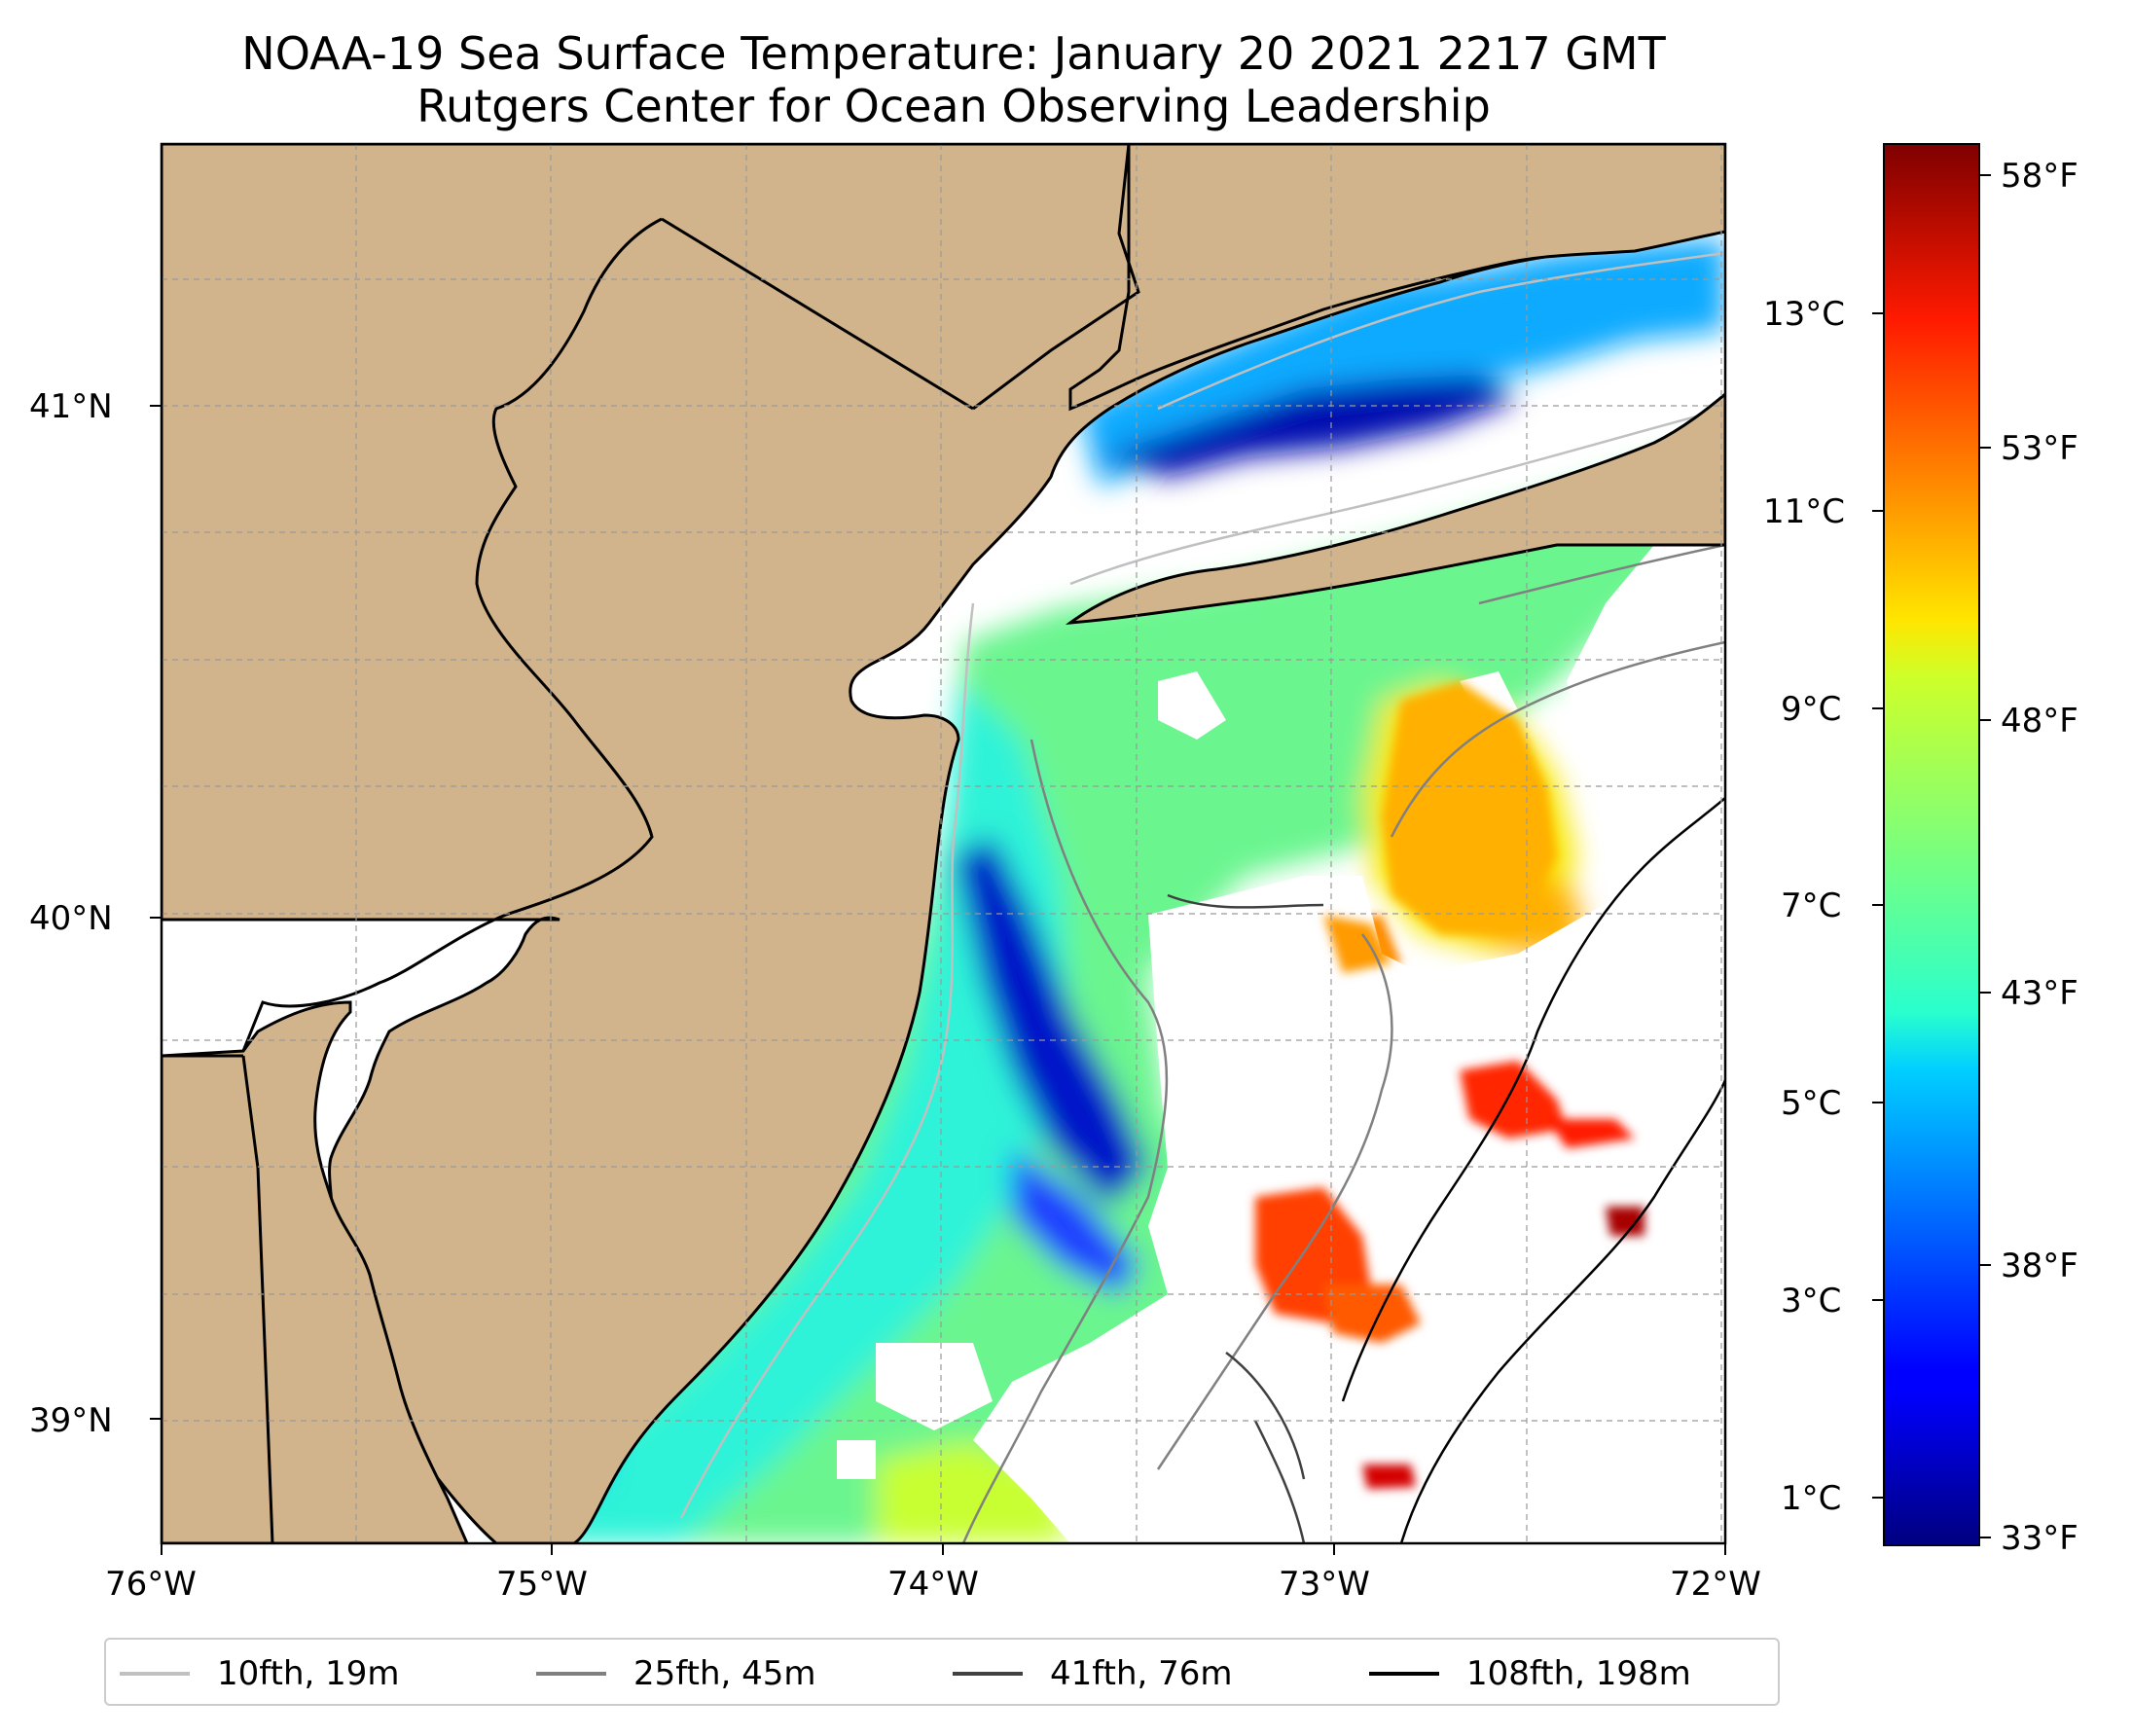  Describe the element at coordinates (2040, 1266) in the screenshot. I see `colorbar-fahrenheit-label: 38°F` at that location.